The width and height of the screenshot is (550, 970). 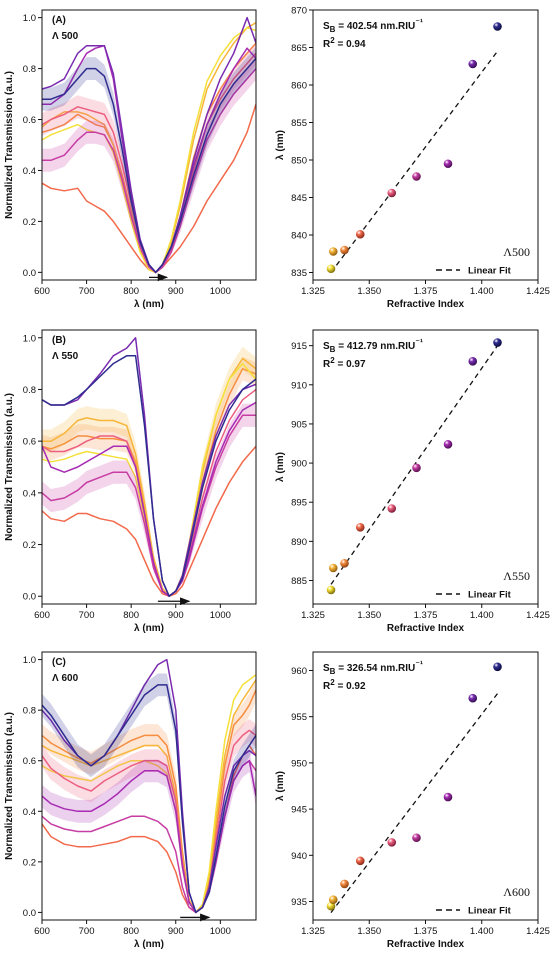 I want to click on plot-area, so click(x=149, y=145).